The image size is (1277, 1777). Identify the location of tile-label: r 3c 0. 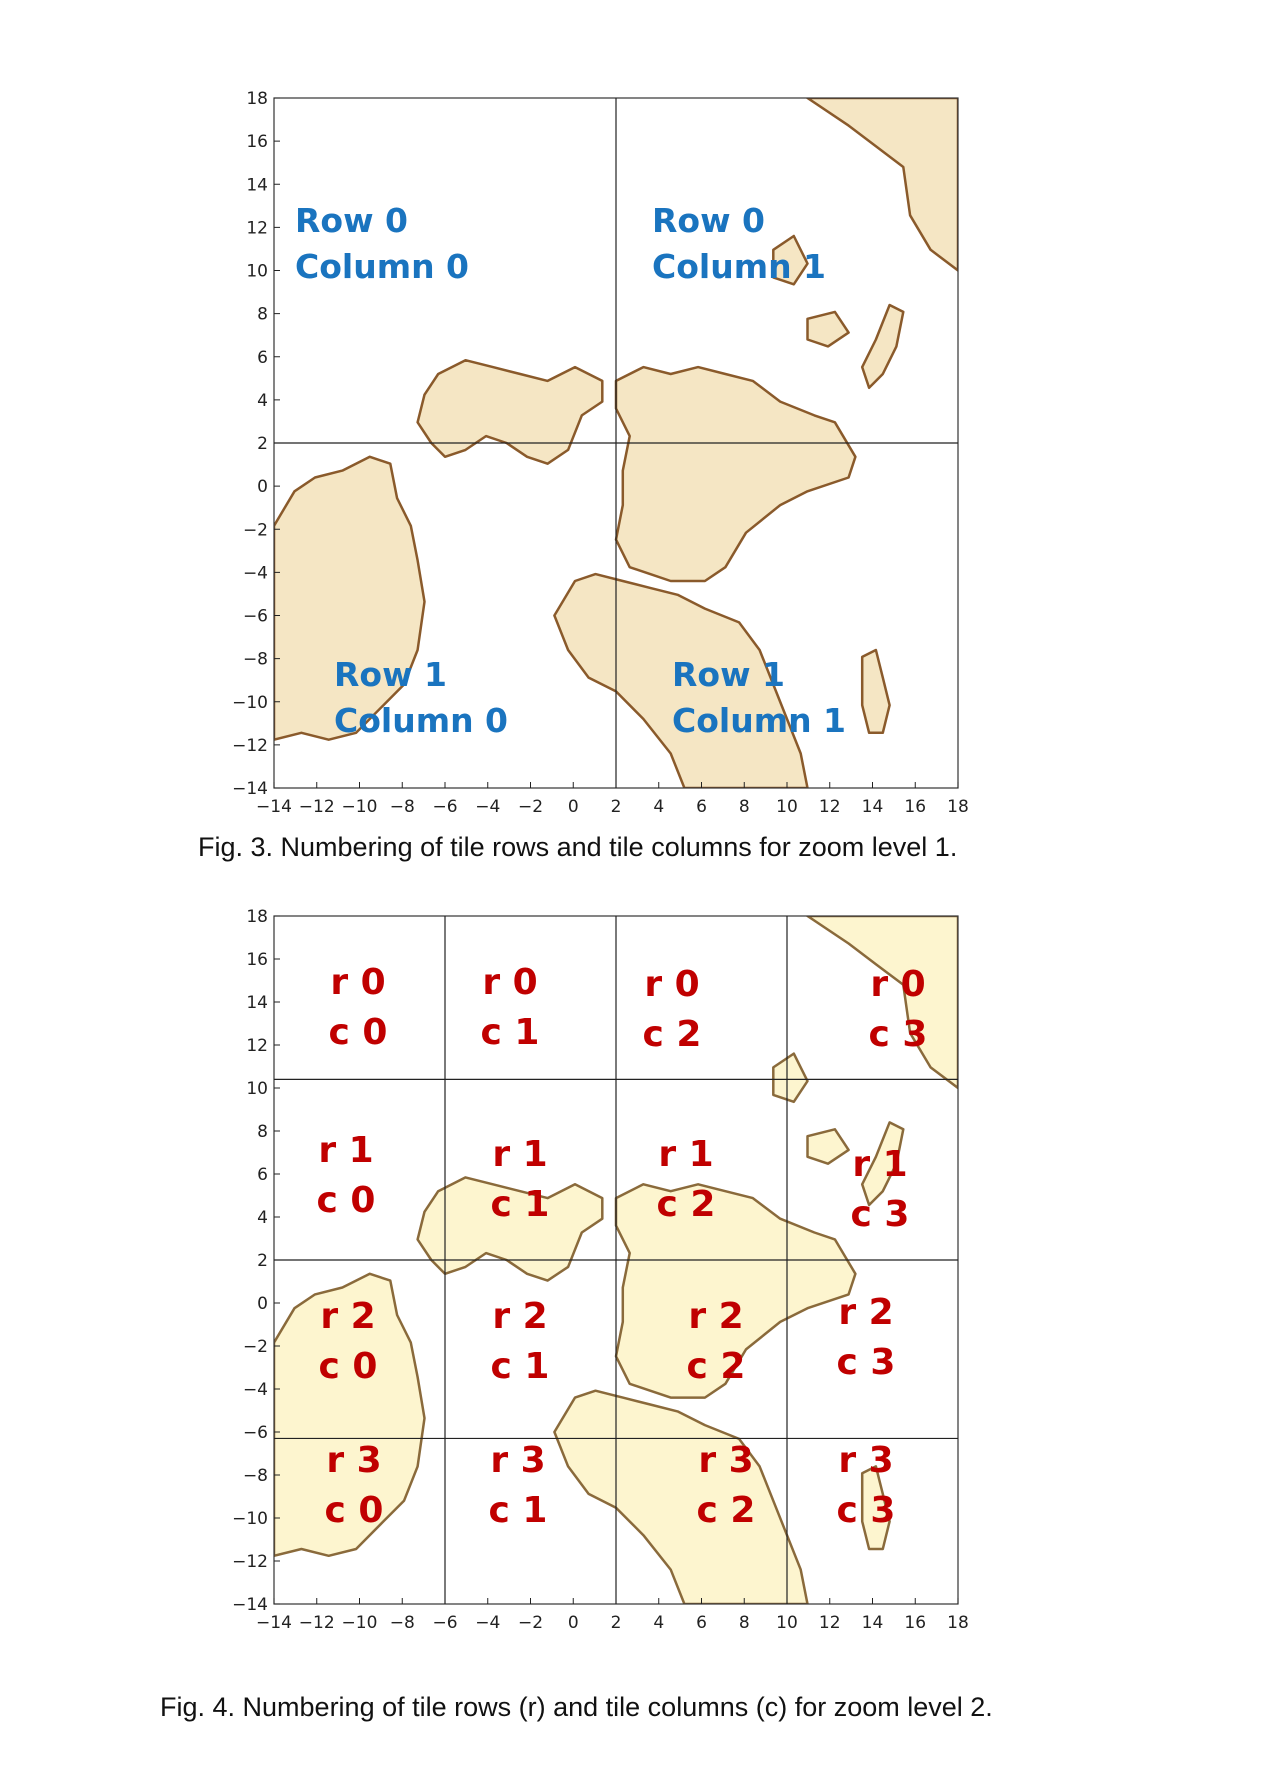
(354, 1485).